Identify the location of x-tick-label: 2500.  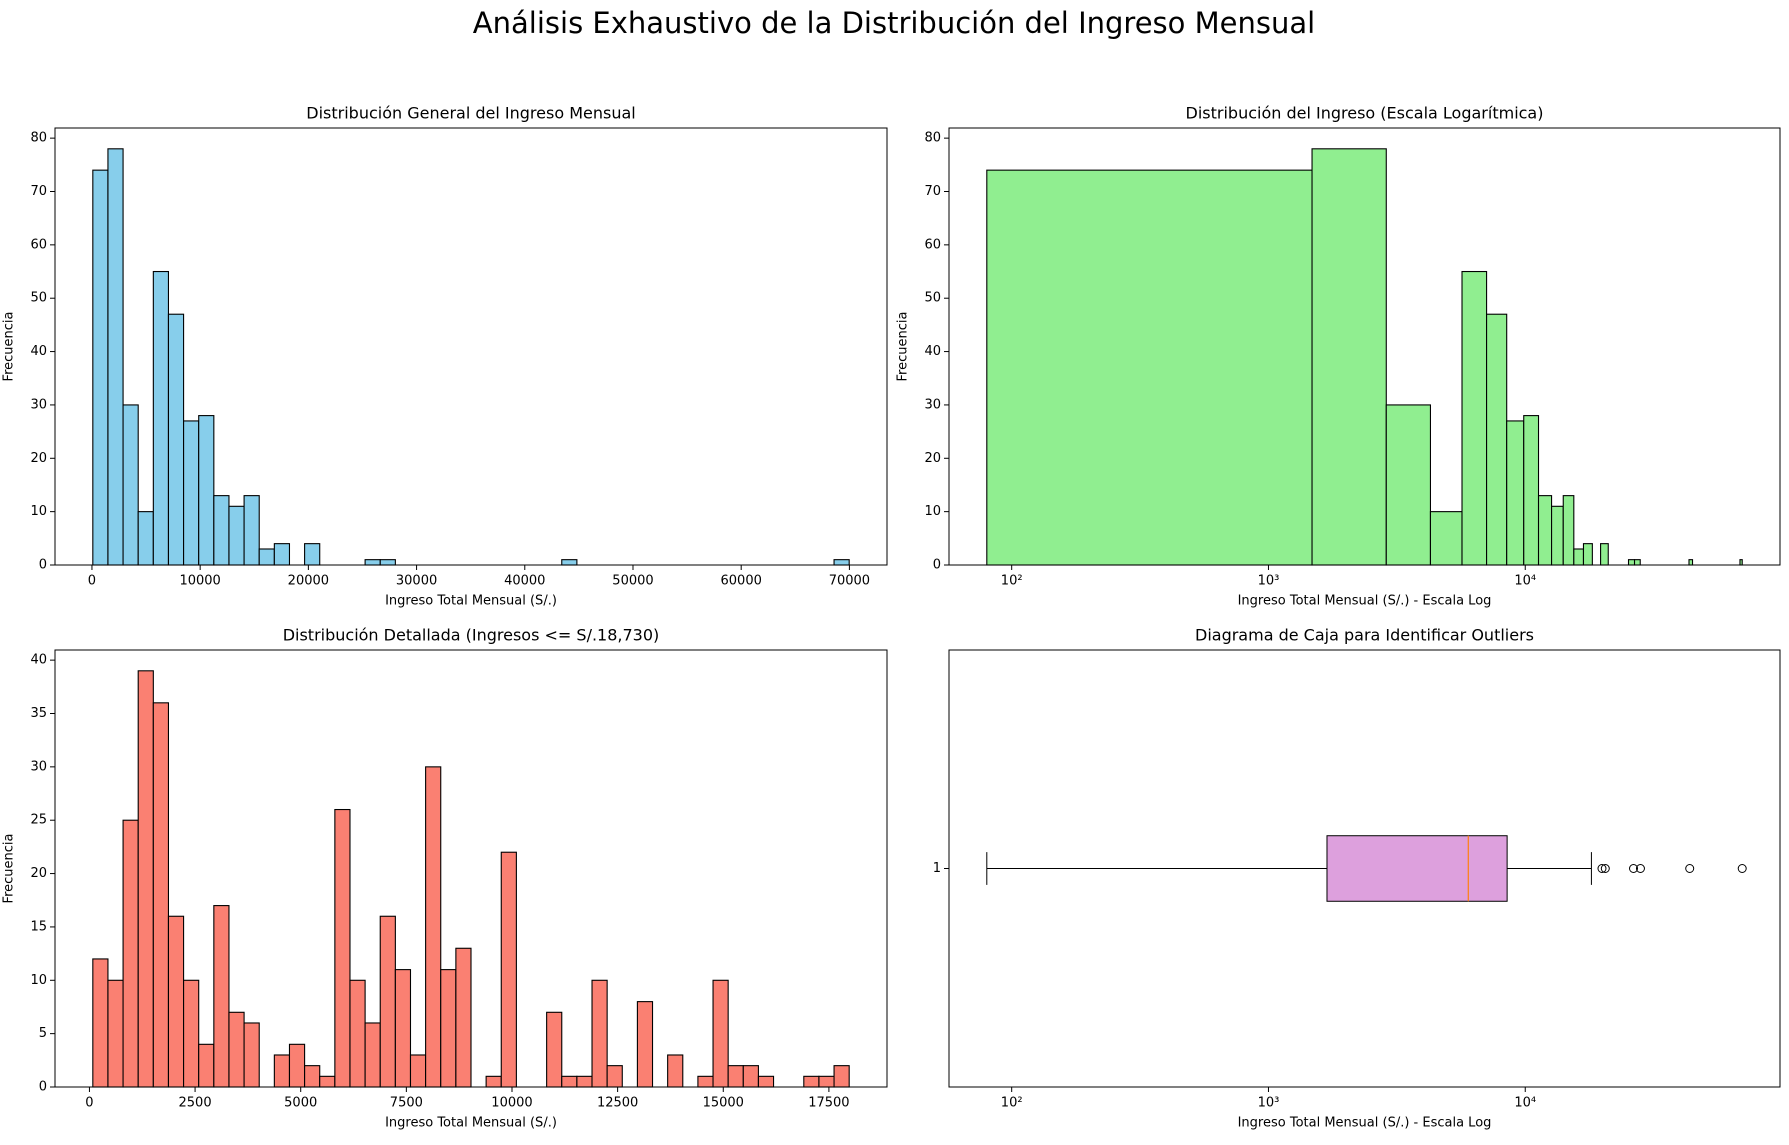
(195, 1103).